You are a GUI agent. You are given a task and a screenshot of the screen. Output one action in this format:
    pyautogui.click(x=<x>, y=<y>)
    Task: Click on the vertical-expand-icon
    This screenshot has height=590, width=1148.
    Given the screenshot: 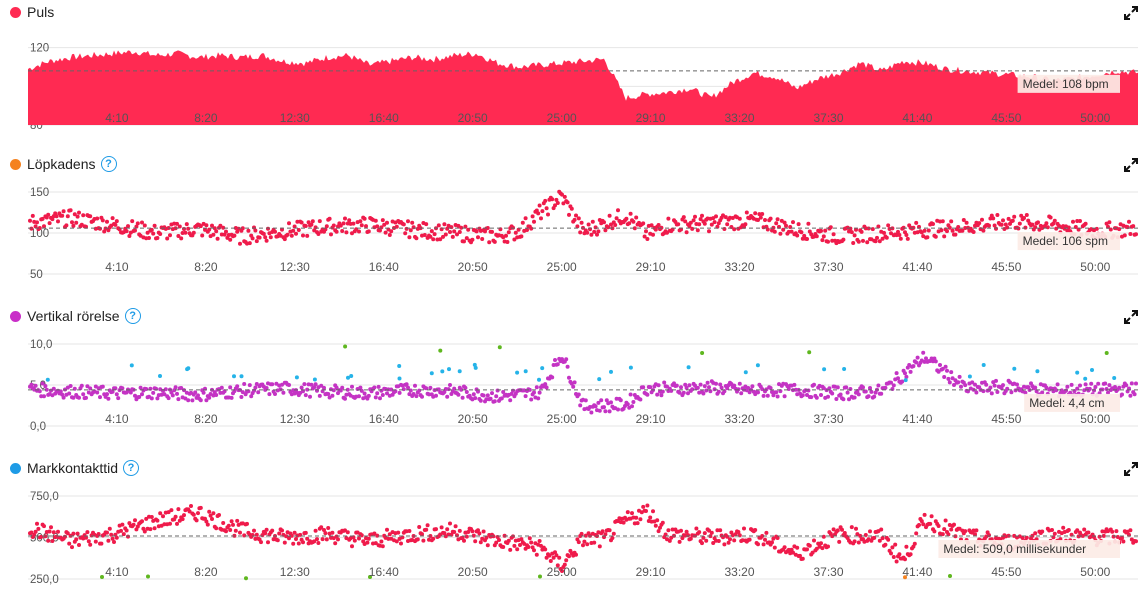 What is the action you would take?
    pyautogui.click(x=1131, y=317)
    